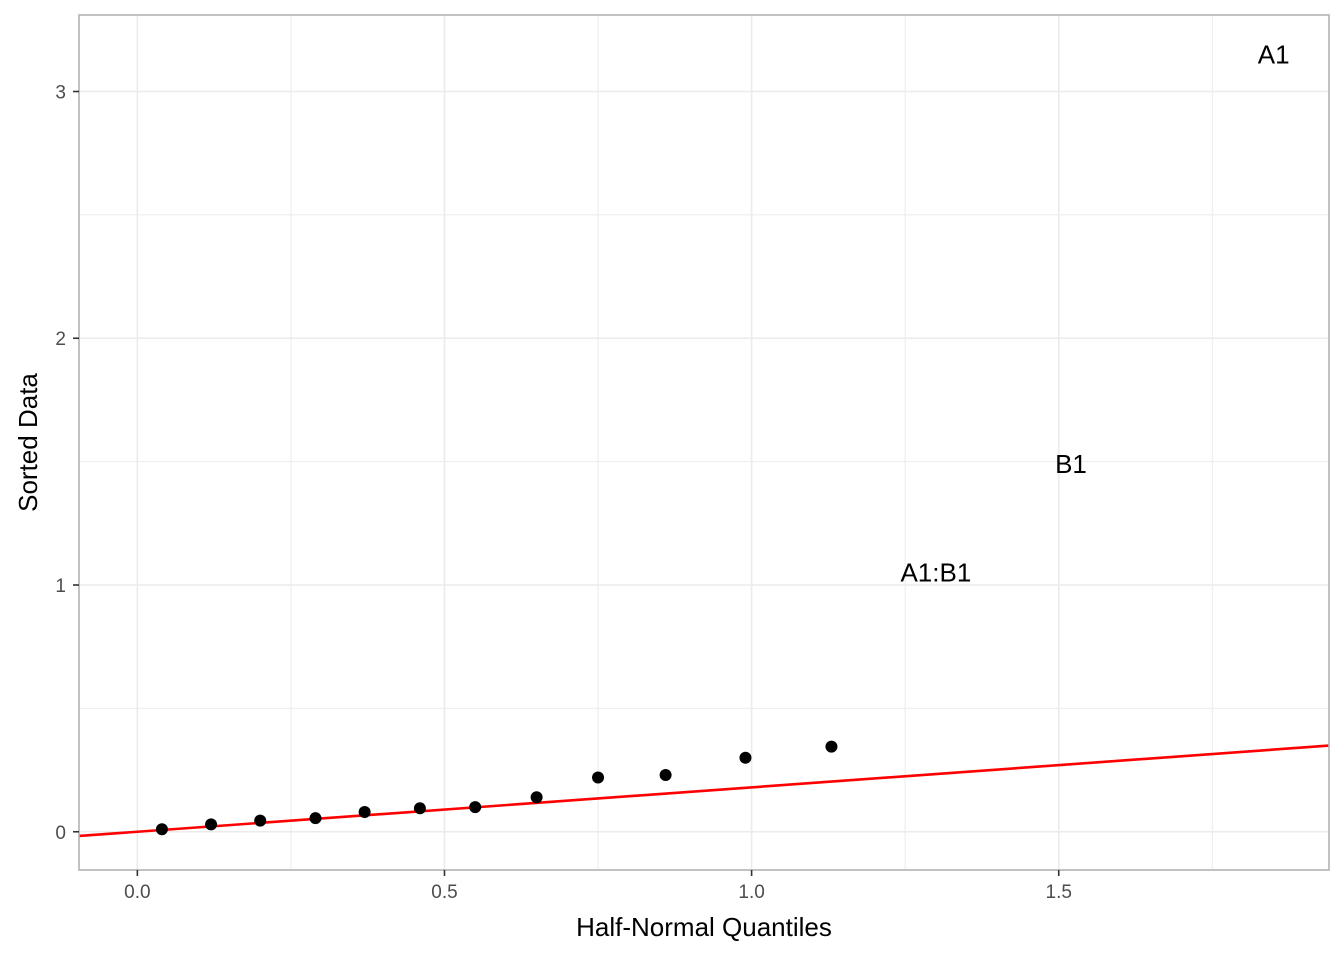  Describe the element at coordinates (444, 892) in the screenshot. I see `x-tick-label: 0.5` at that location.